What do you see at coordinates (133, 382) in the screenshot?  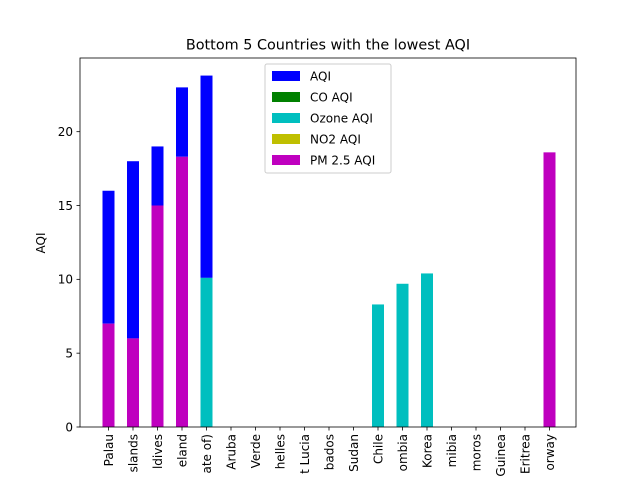 I see `bar-pm-2-5-aqi-islands` at bounding box center [133, 382].